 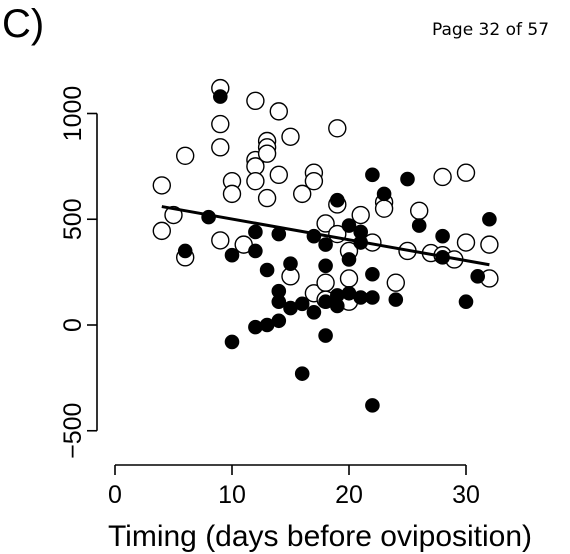 What do you see at coordinates (73, 325) in the screenshot?
I see `y-tick-label: 0` at bounding box center [73, 325].